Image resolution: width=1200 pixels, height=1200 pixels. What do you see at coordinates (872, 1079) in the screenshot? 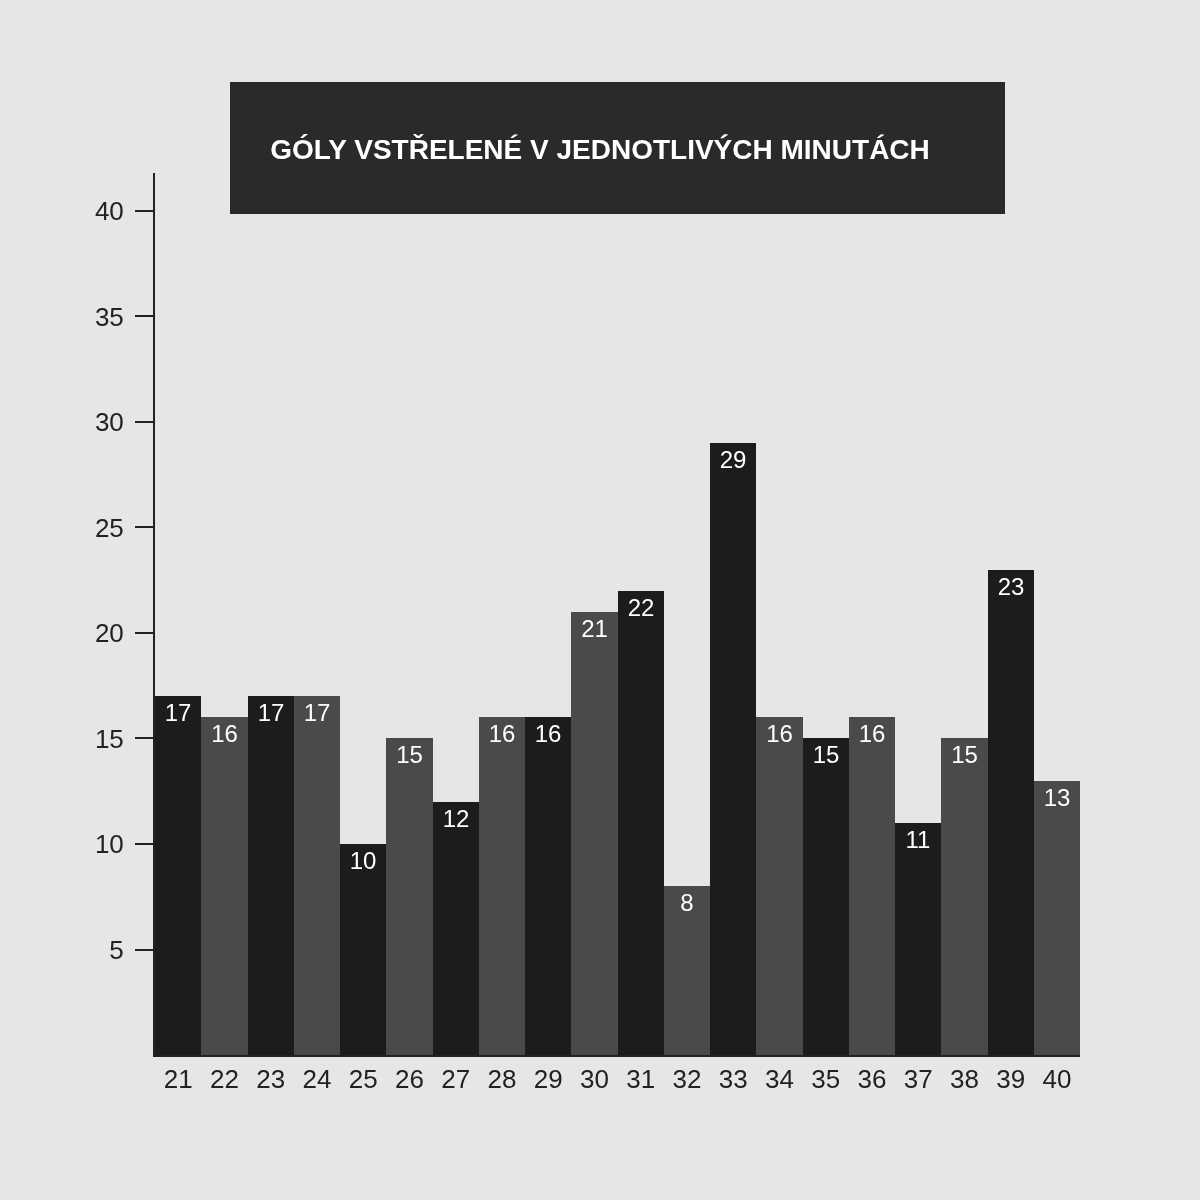
I see `x-tick-label: 36` at bounding box center [872, 1079].